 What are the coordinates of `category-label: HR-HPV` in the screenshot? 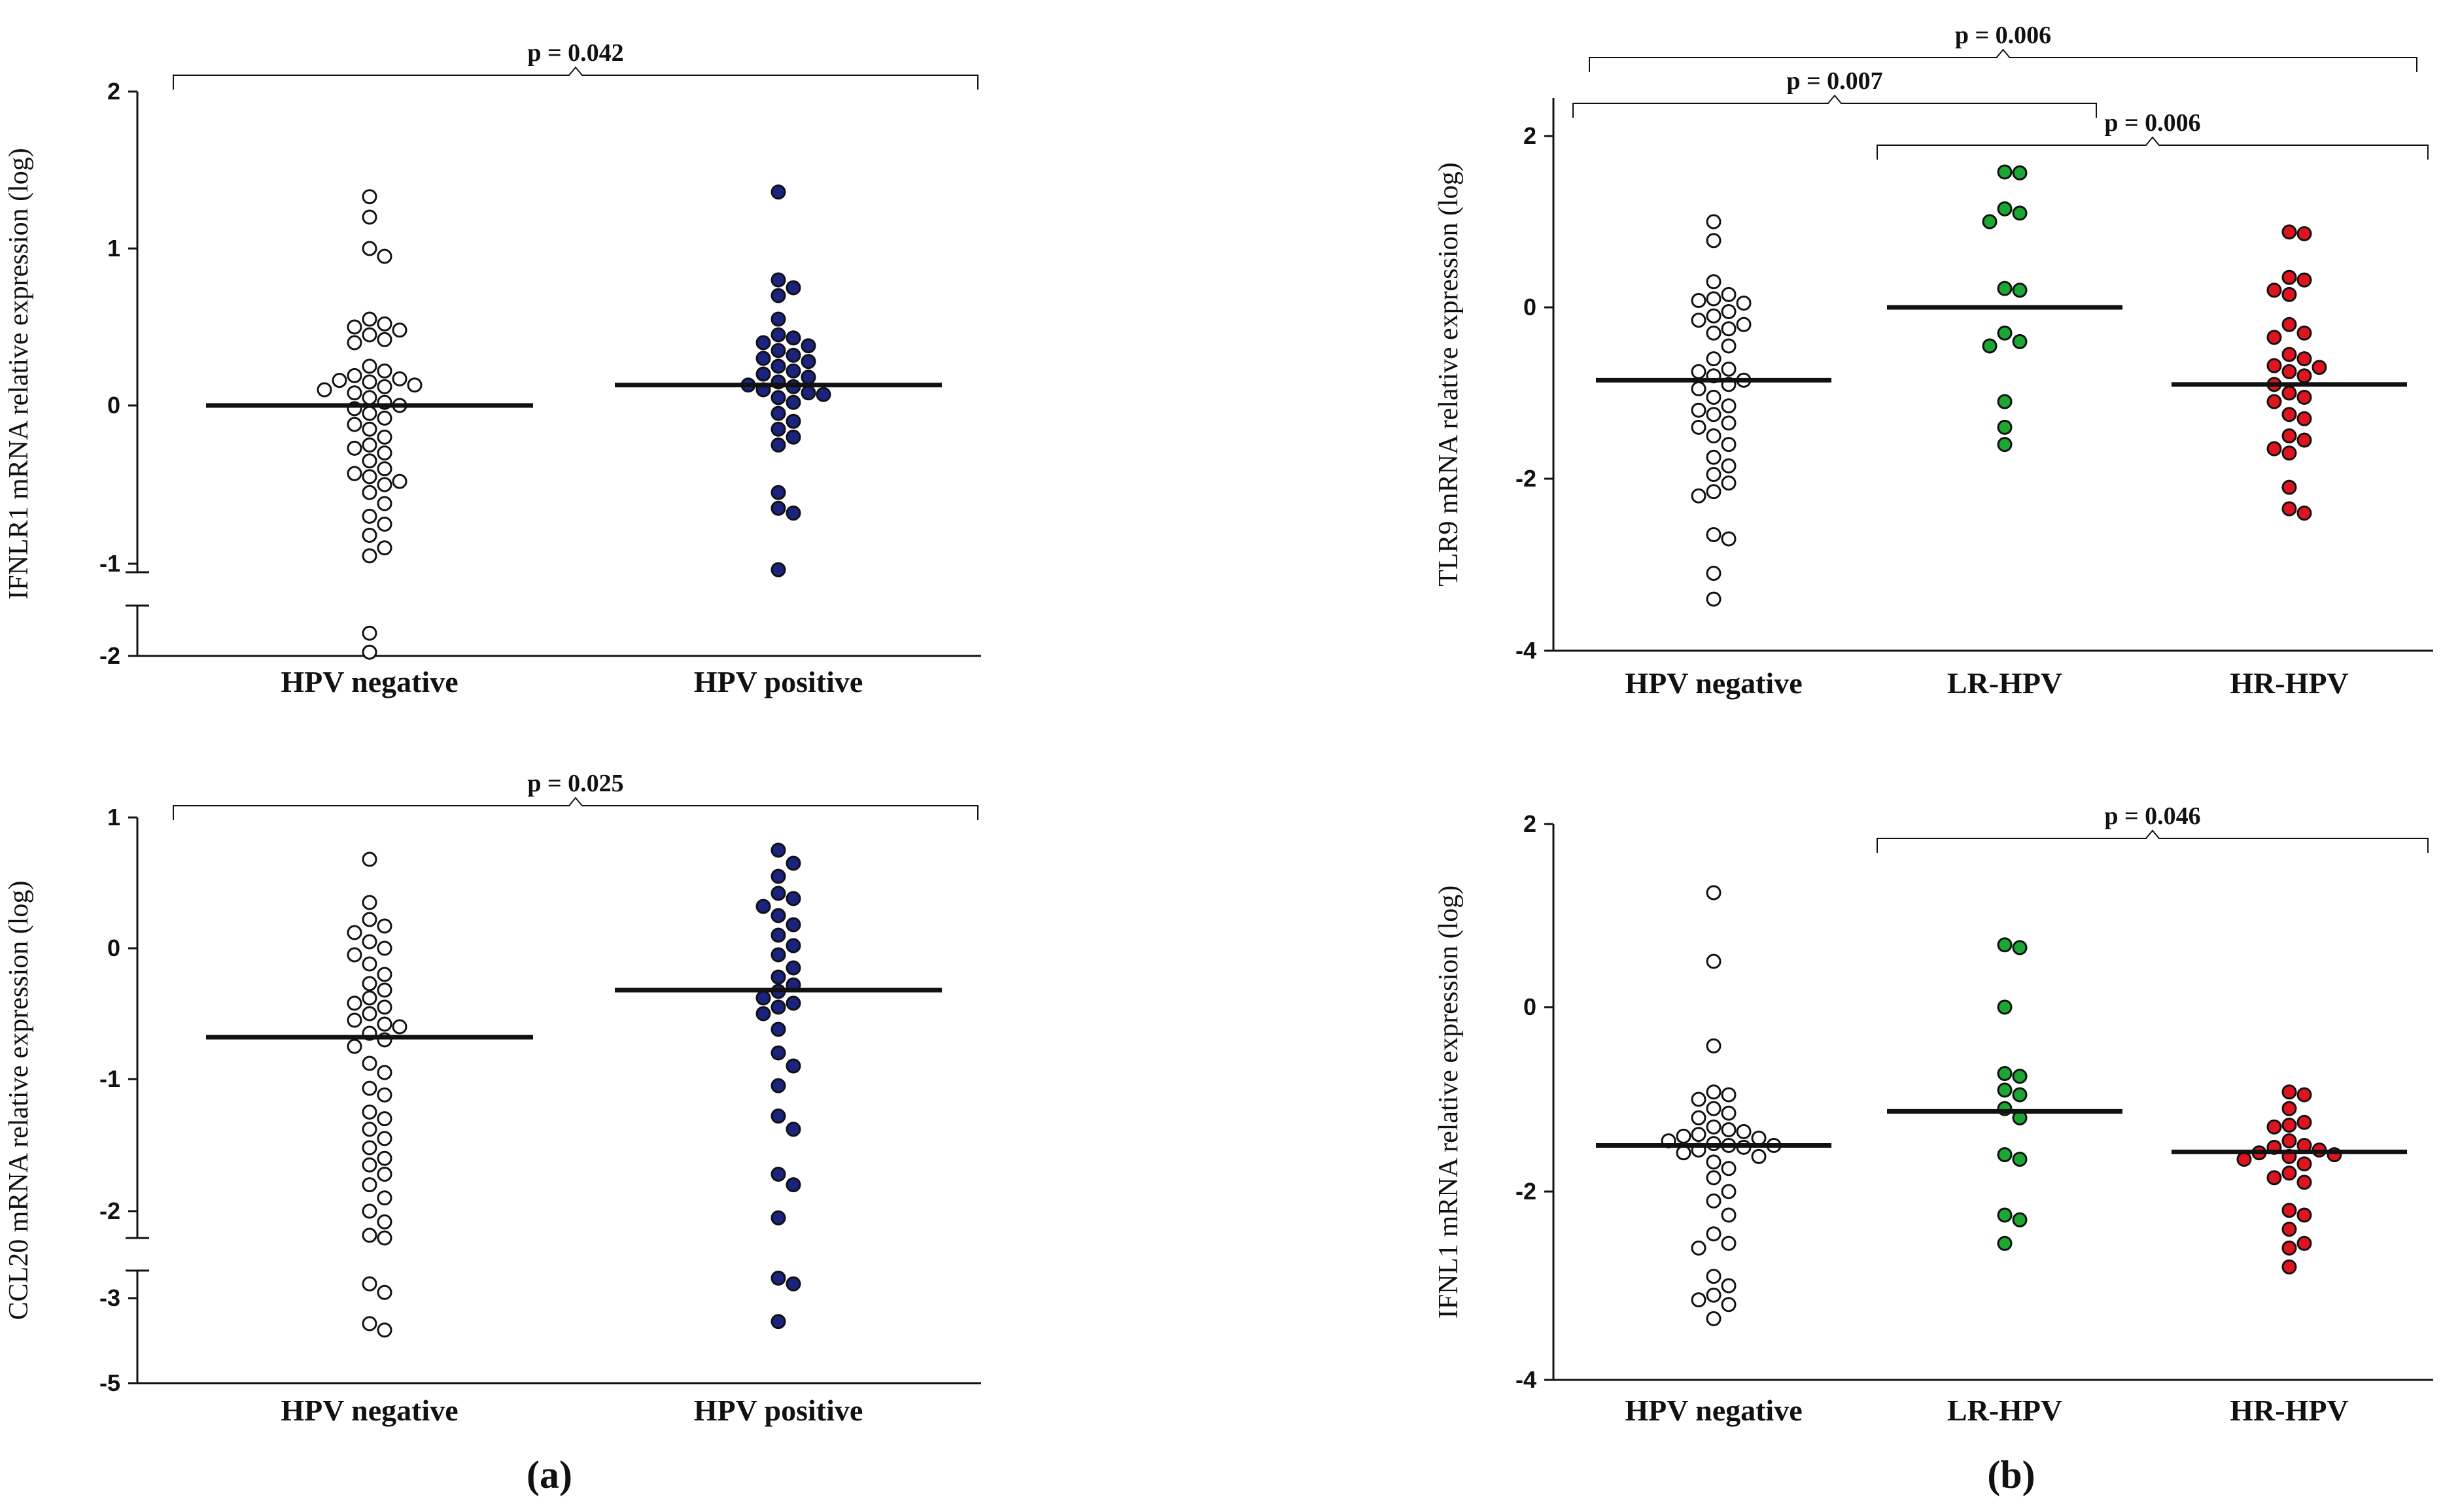 It's located at (2289, 683).